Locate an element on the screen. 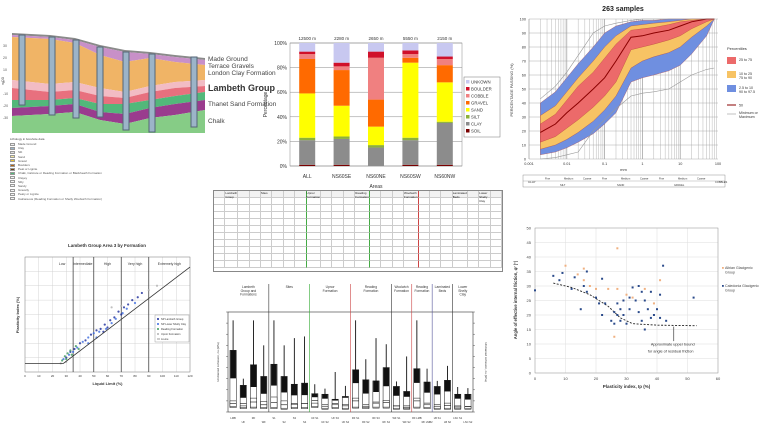  legend-label: SAND is located at coordinates (477, 110).